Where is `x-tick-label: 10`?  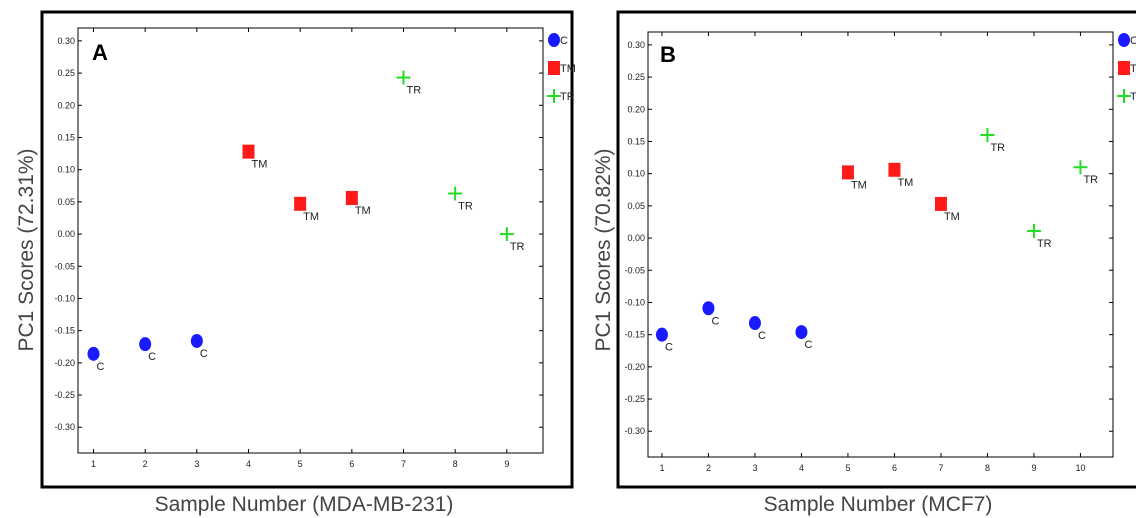
x-tick-label: 10 is located at coordinates (1080, 468).